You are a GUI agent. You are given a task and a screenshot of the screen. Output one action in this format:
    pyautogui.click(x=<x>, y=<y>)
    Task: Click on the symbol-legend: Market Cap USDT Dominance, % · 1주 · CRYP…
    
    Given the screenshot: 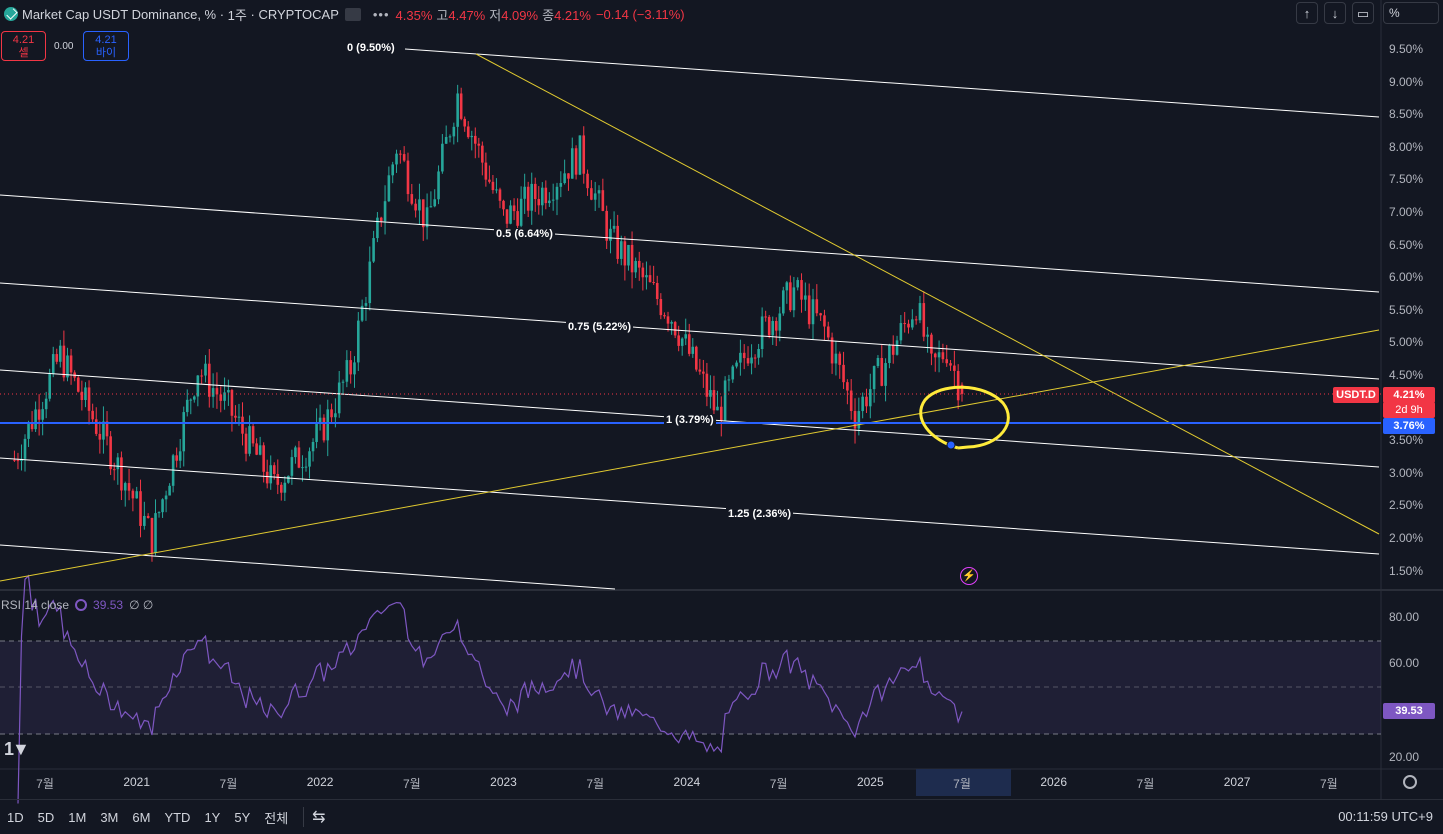 What is the action you would take?
    pyautogui.click(x=344, y=14)
    